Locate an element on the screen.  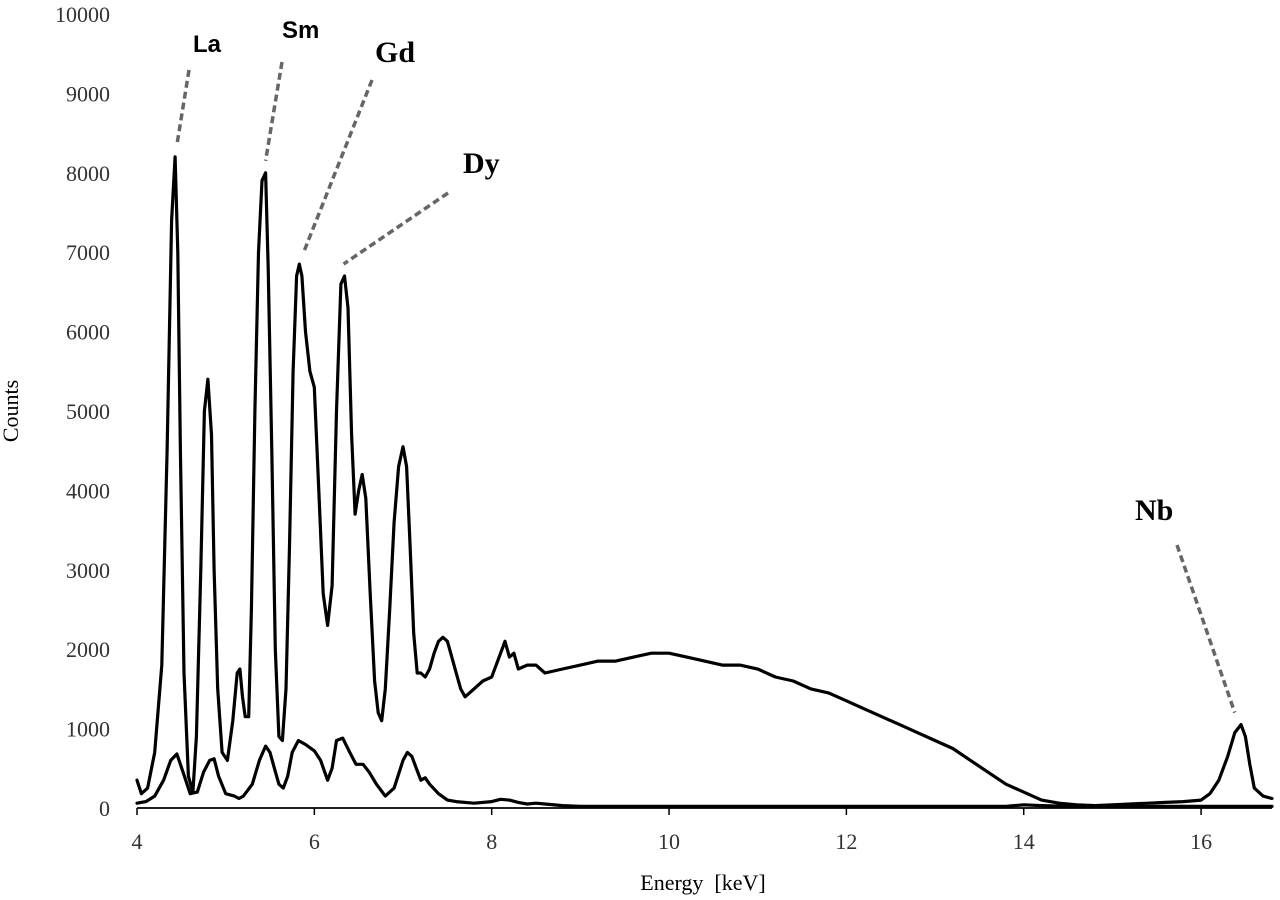
annotation-label: Sm is located at coordinates (300, 30).